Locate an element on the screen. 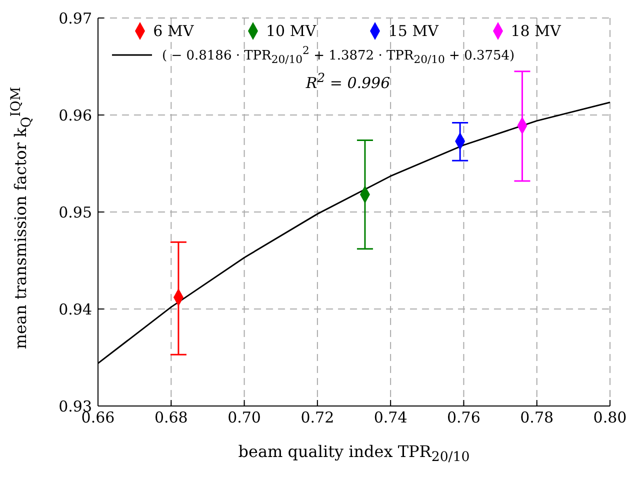 Image resolution: width=642 pixels, height=484 pixels. x-tick-label: 0.76 is located at coordinates (463, 417).